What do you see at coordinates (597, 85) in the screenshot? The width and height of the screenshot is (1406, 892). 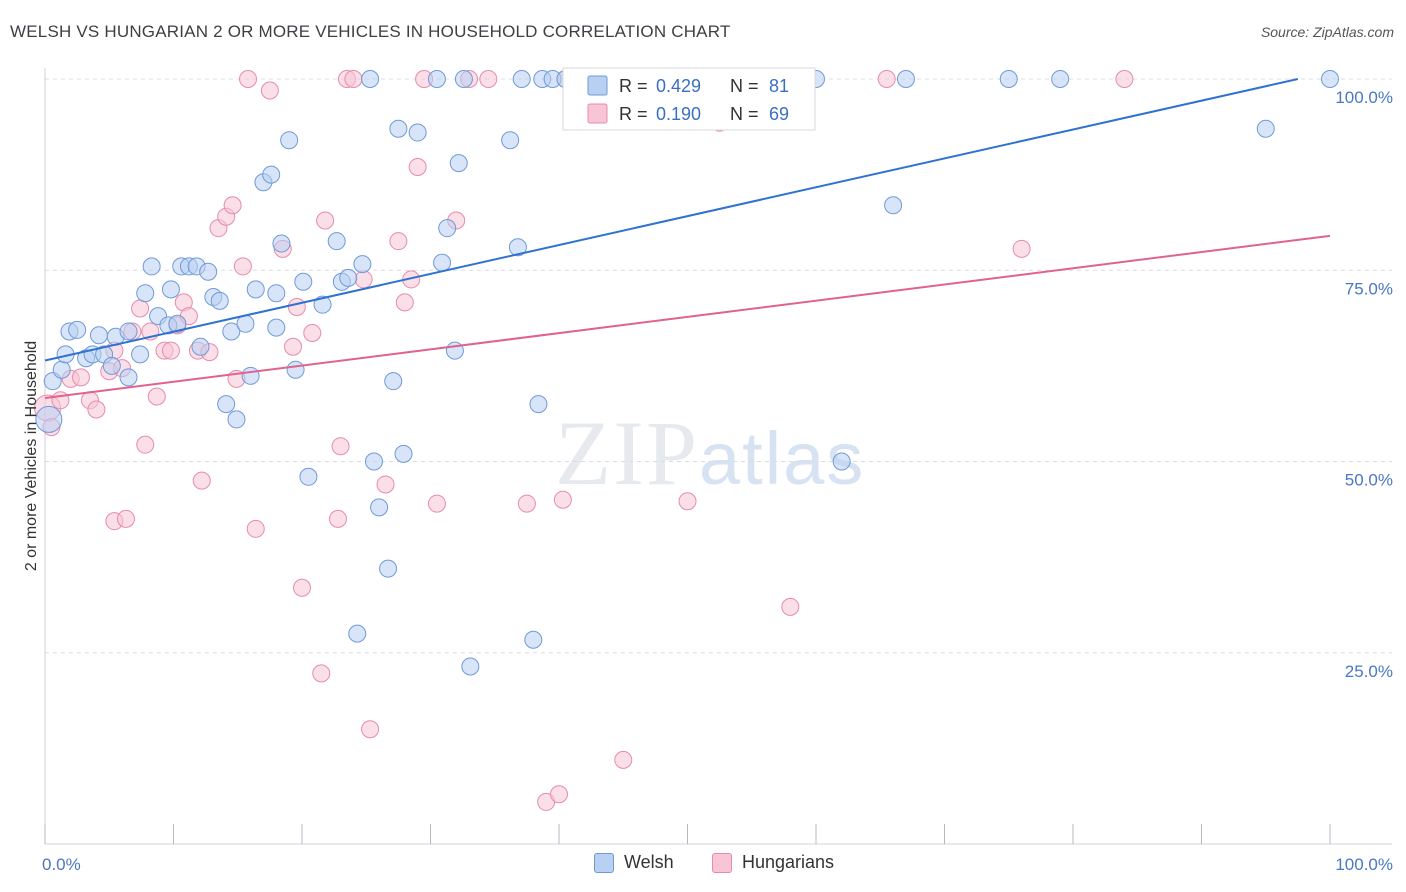 I see `legend-welsh-swatch` at bounding box center [597, 85].